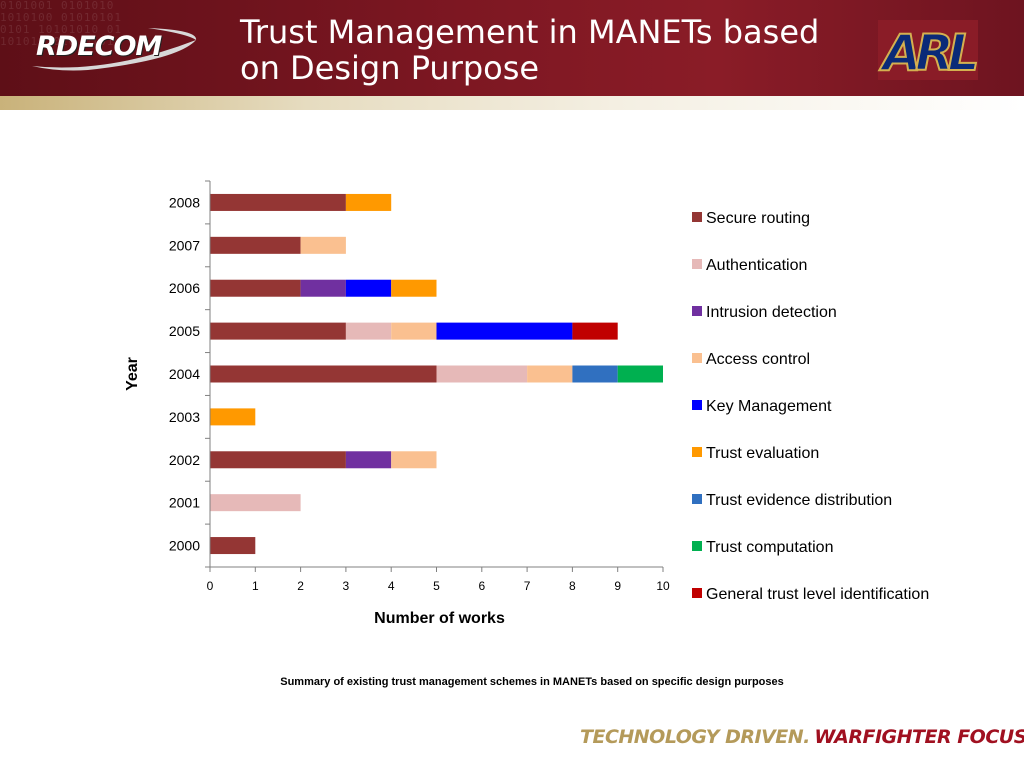 The width and height of the screenshot is (1024, 768). What do you see at coordinates (184, 245) in the screenshot?
I see `y-tick-label: 2007` at bounding box center [184, 245].